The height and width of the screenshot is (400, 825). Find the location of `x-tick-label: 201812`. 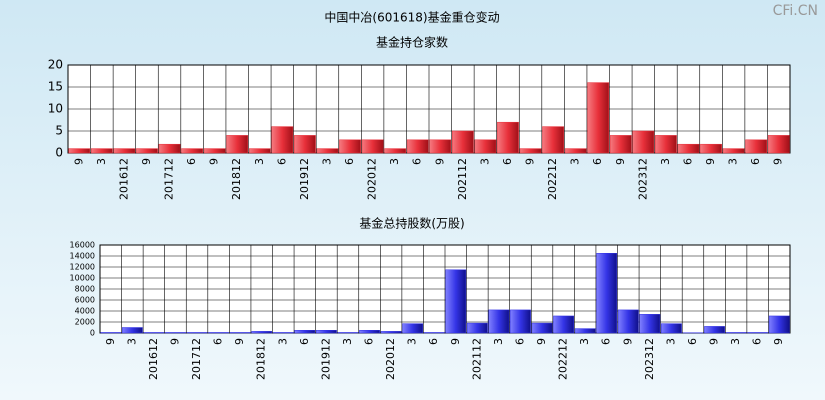

x-tick-label: 201812 is located at coordinates (236, 179).